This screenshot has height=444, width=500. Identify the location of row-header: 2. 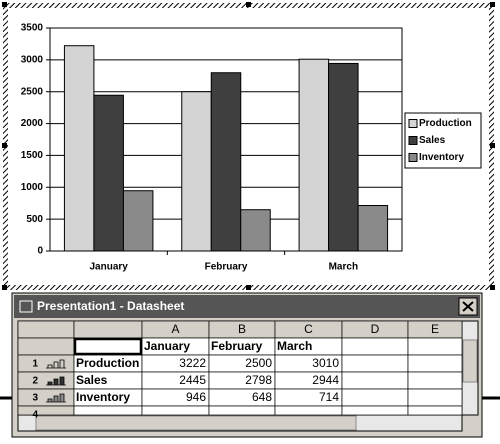
(35, 381).